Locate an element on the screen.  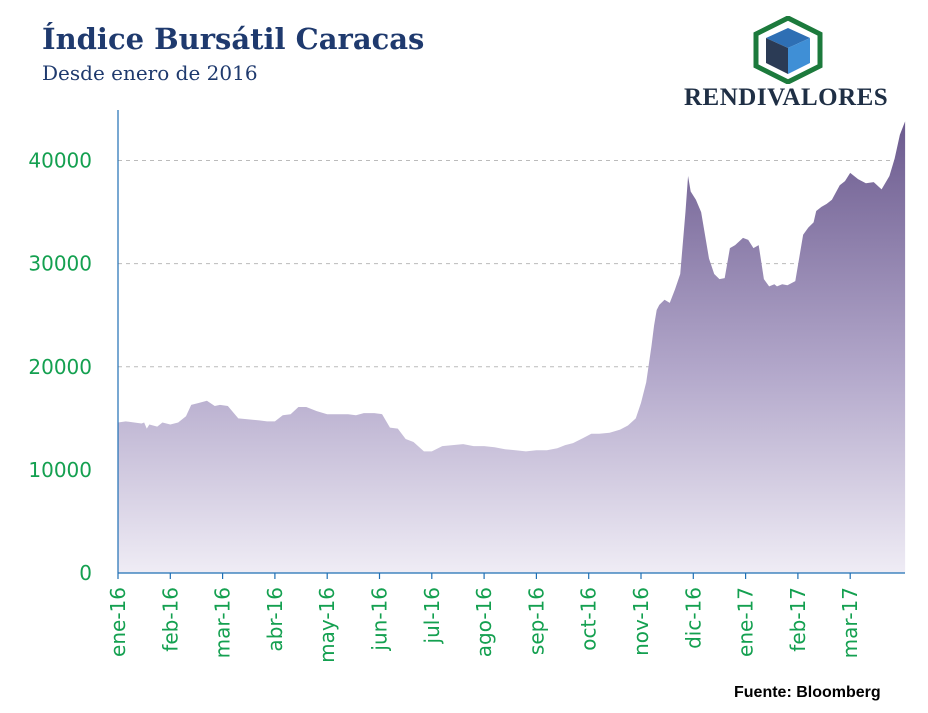
x-tick-label: dic-16 is located at coordinates (693, 618).